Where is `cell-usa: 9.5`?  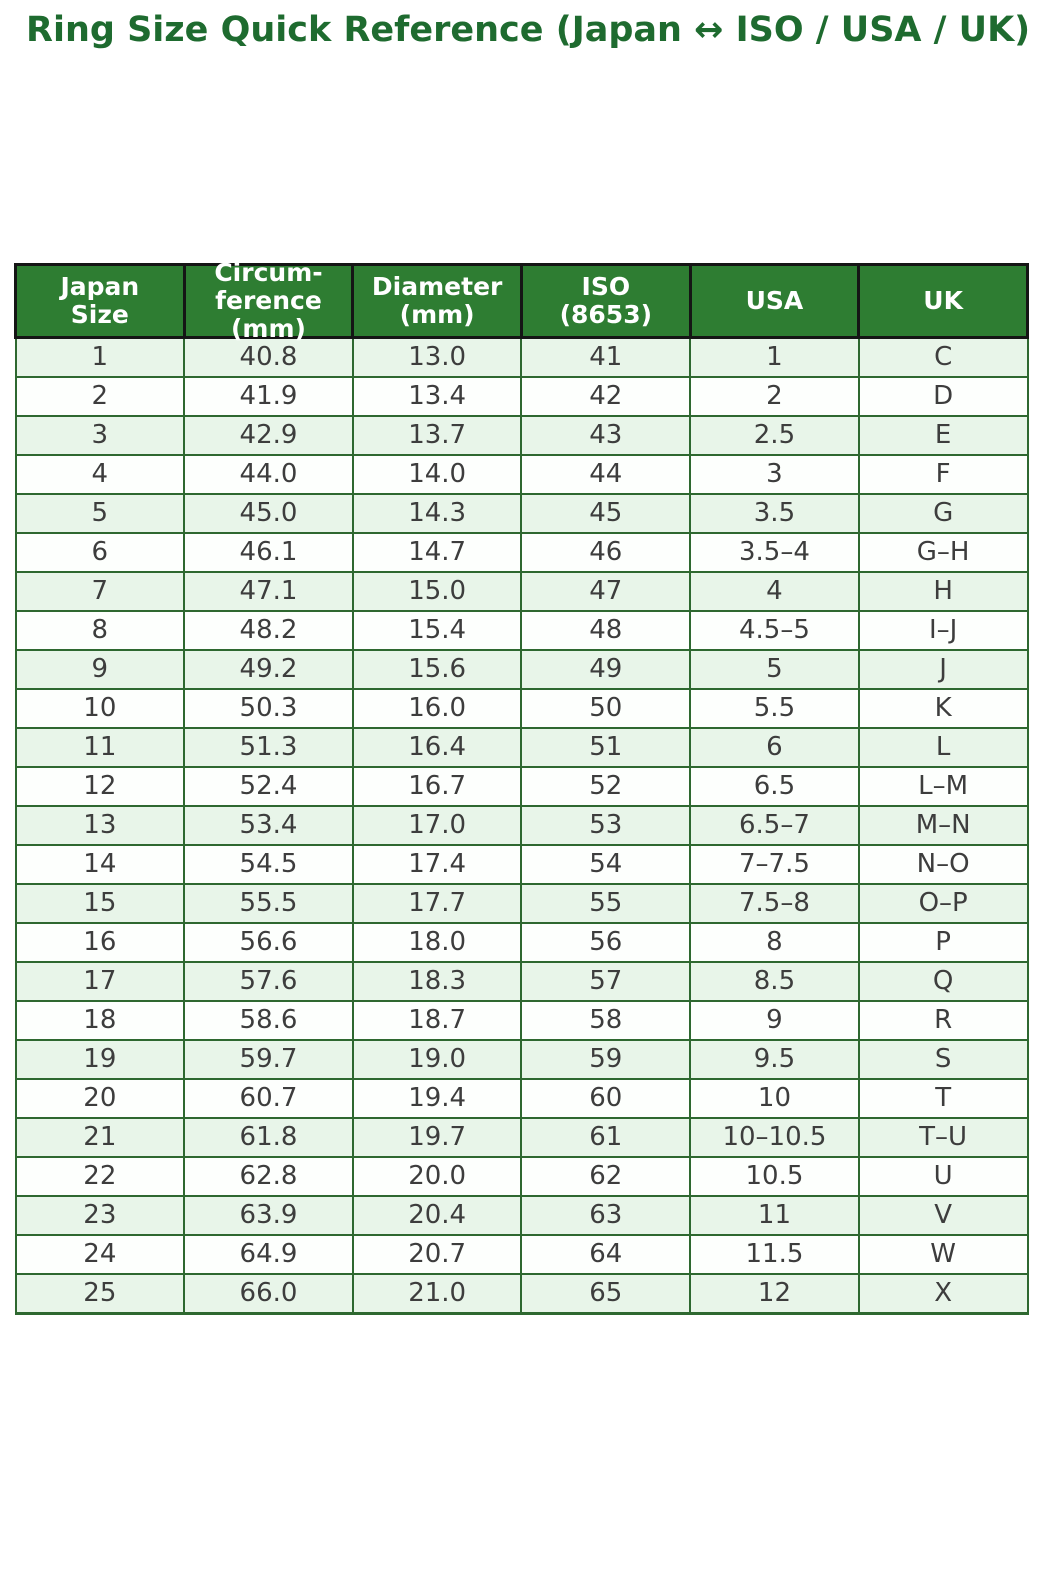
cell-usa: 9.5 is located at coordinates (774, 1059).